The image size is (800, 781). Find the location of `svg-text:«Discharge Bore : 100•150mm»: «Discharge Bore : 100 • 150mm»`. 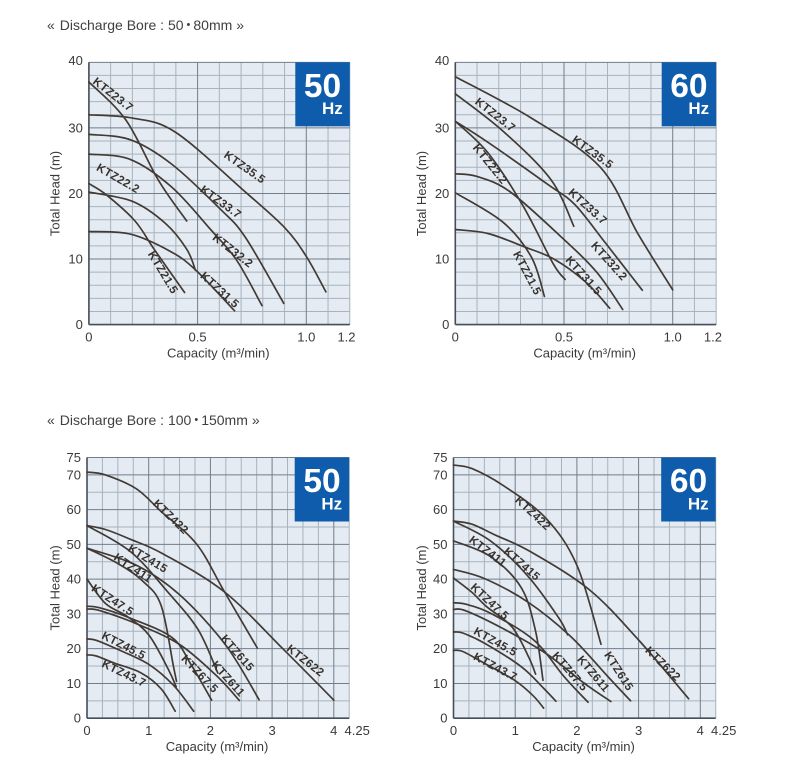

svg-text:«Discharge Bore : 100•150mm»: «Discharge Bore : 100 • 150mm» is located at coordinates (153, 420).